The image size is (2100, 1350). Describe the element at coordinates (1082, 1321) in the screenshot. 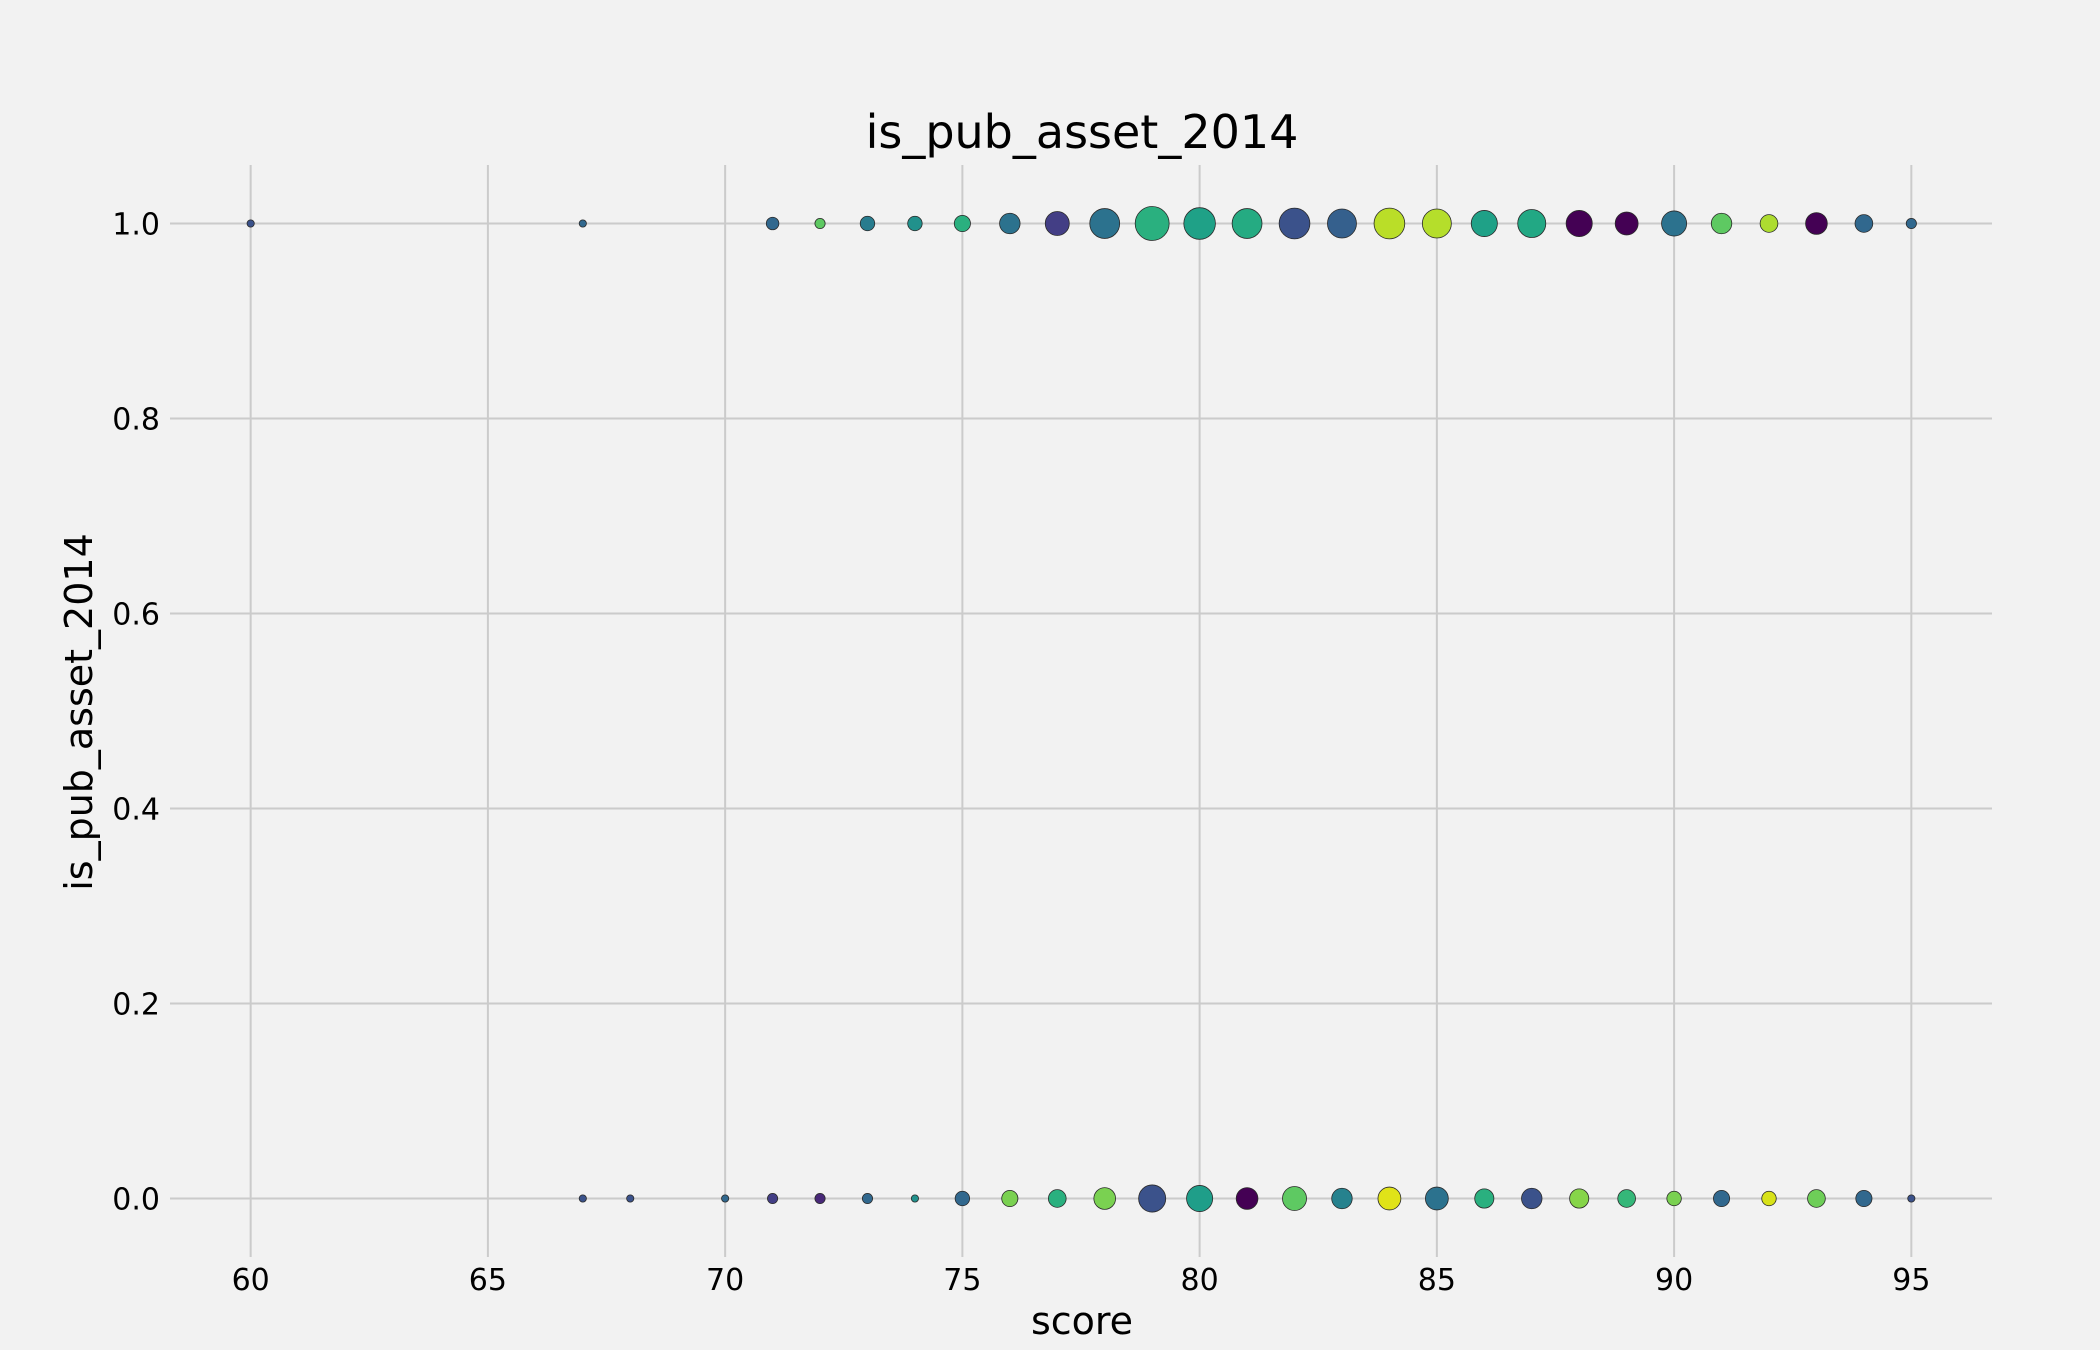

I see `x-axis-label: score` at that location.